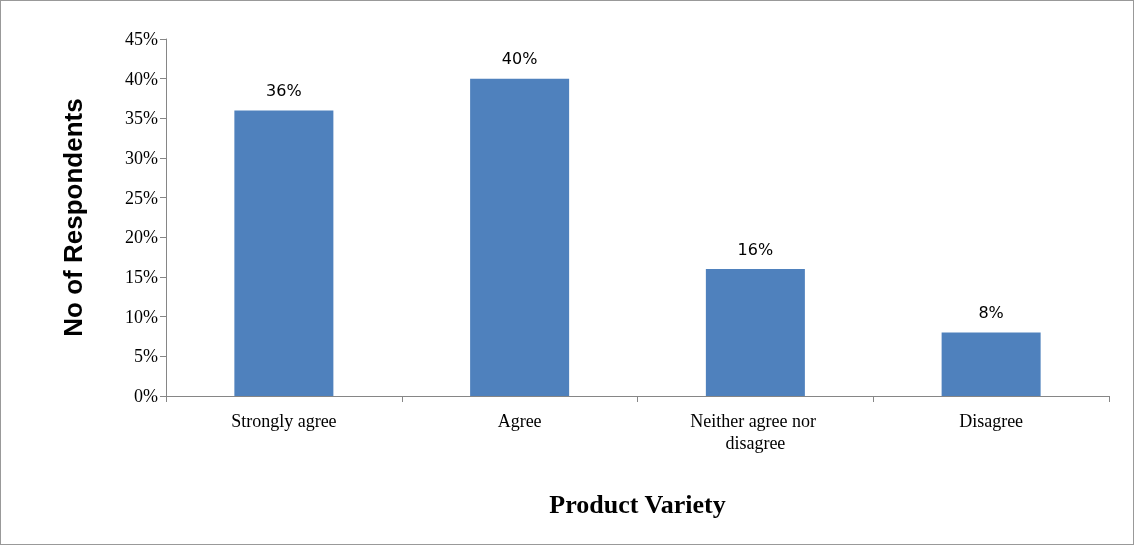 The width and height of the screenshot is (1134, 545). Describe the element at coordinates (141, 197) in the screenshot. I see `y-tick-label: 25%` at that location.